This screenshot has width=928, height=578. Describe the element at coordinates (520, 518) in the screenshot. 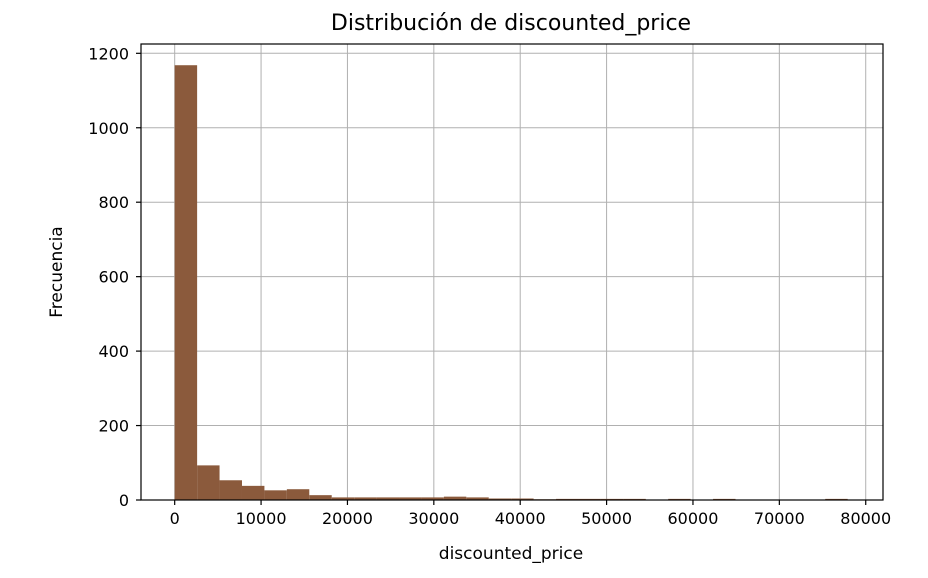

I see `x-tick-label: 40000` at that location.